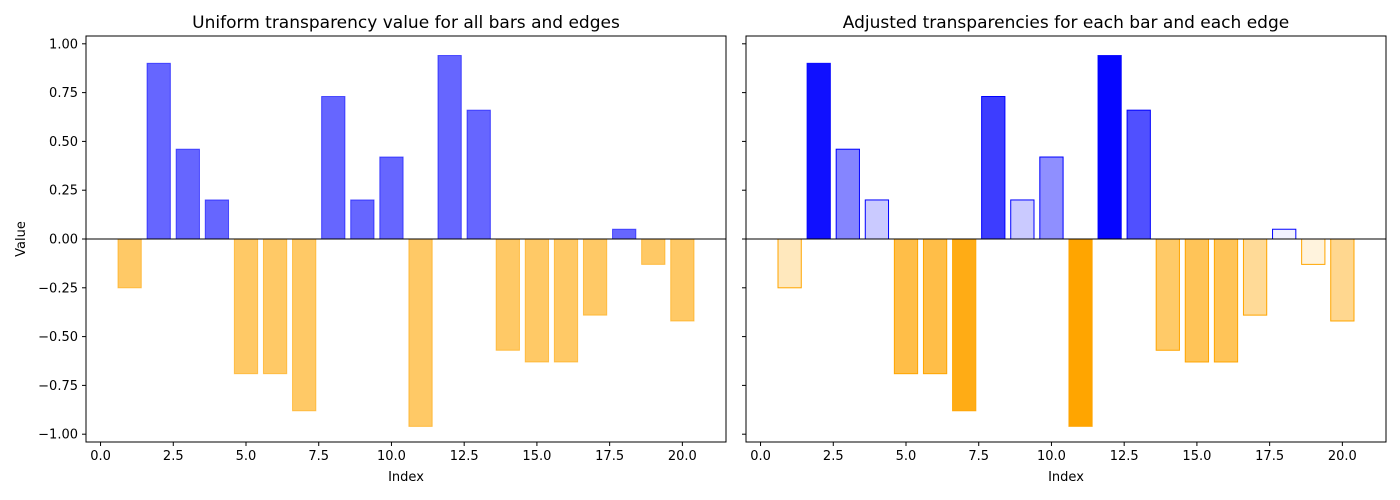  What do you see at coordinates (63, 44) in the screenshot?
I see `y-tick-label: 1.00` at bounding box center [63, 44].